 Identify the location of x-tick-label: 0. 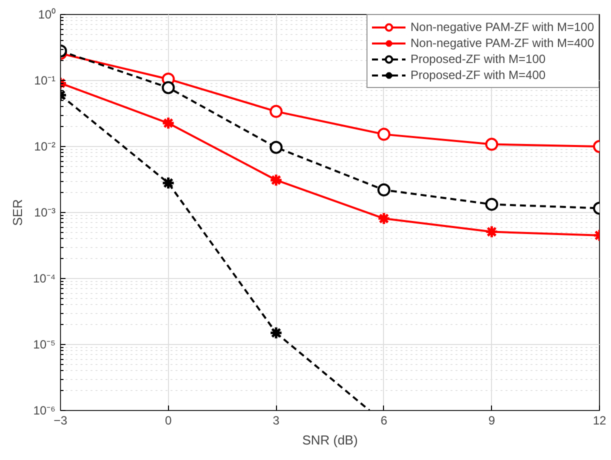
(168, 421).